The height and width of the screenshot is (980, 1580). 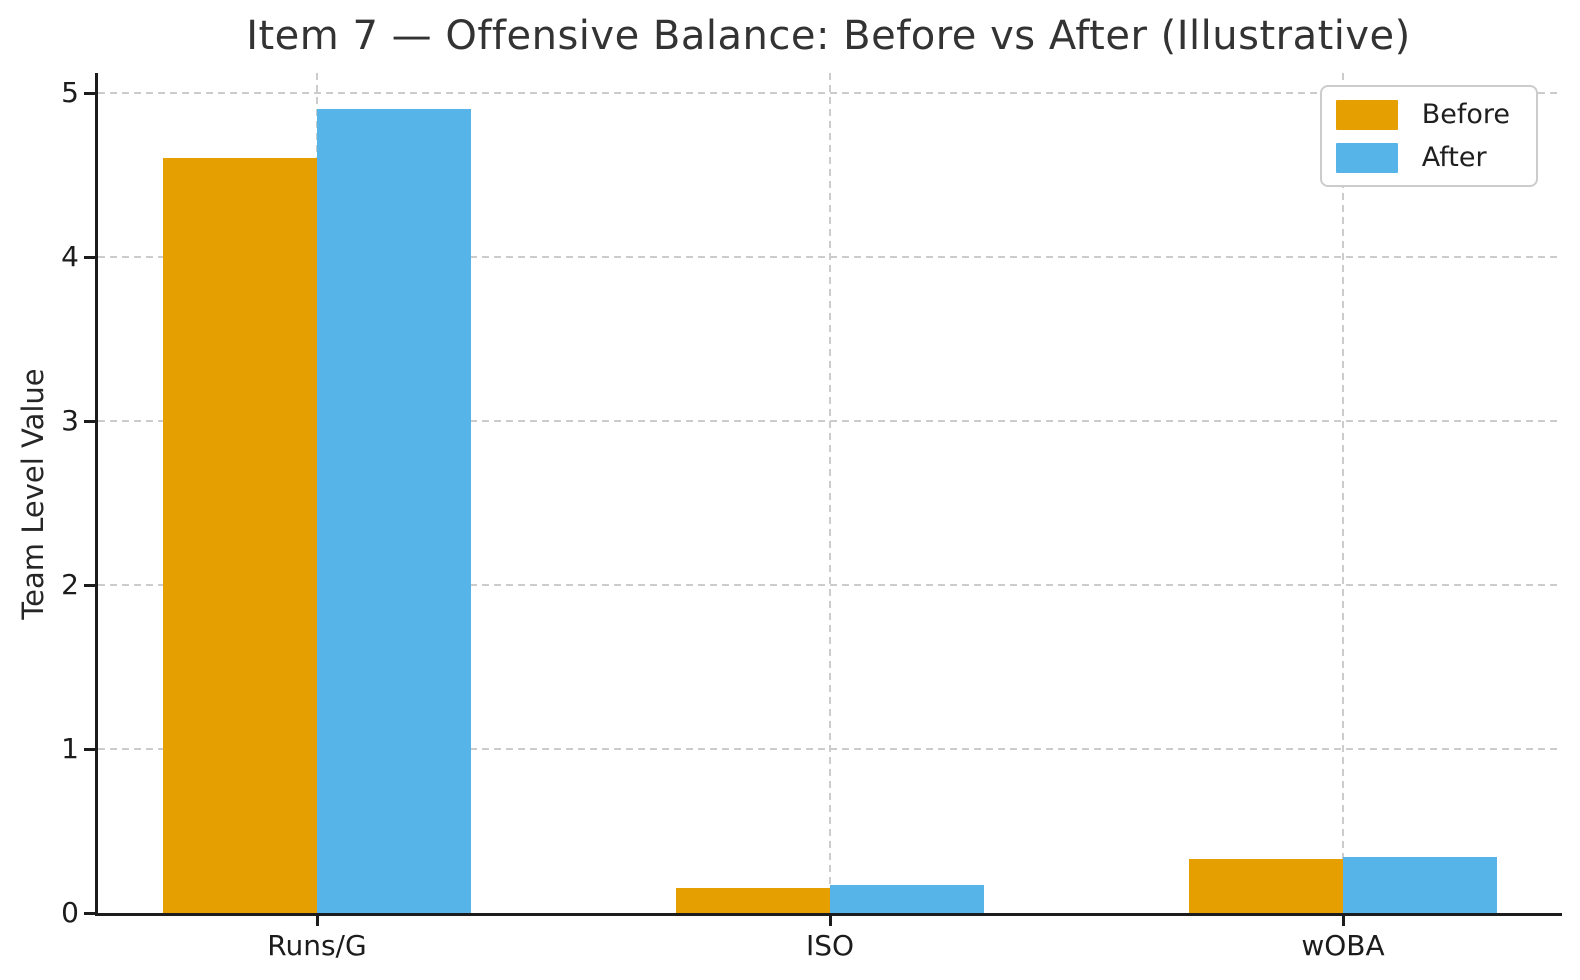 I want to click on legend-label-after: After, so click(x=1454, y=157).